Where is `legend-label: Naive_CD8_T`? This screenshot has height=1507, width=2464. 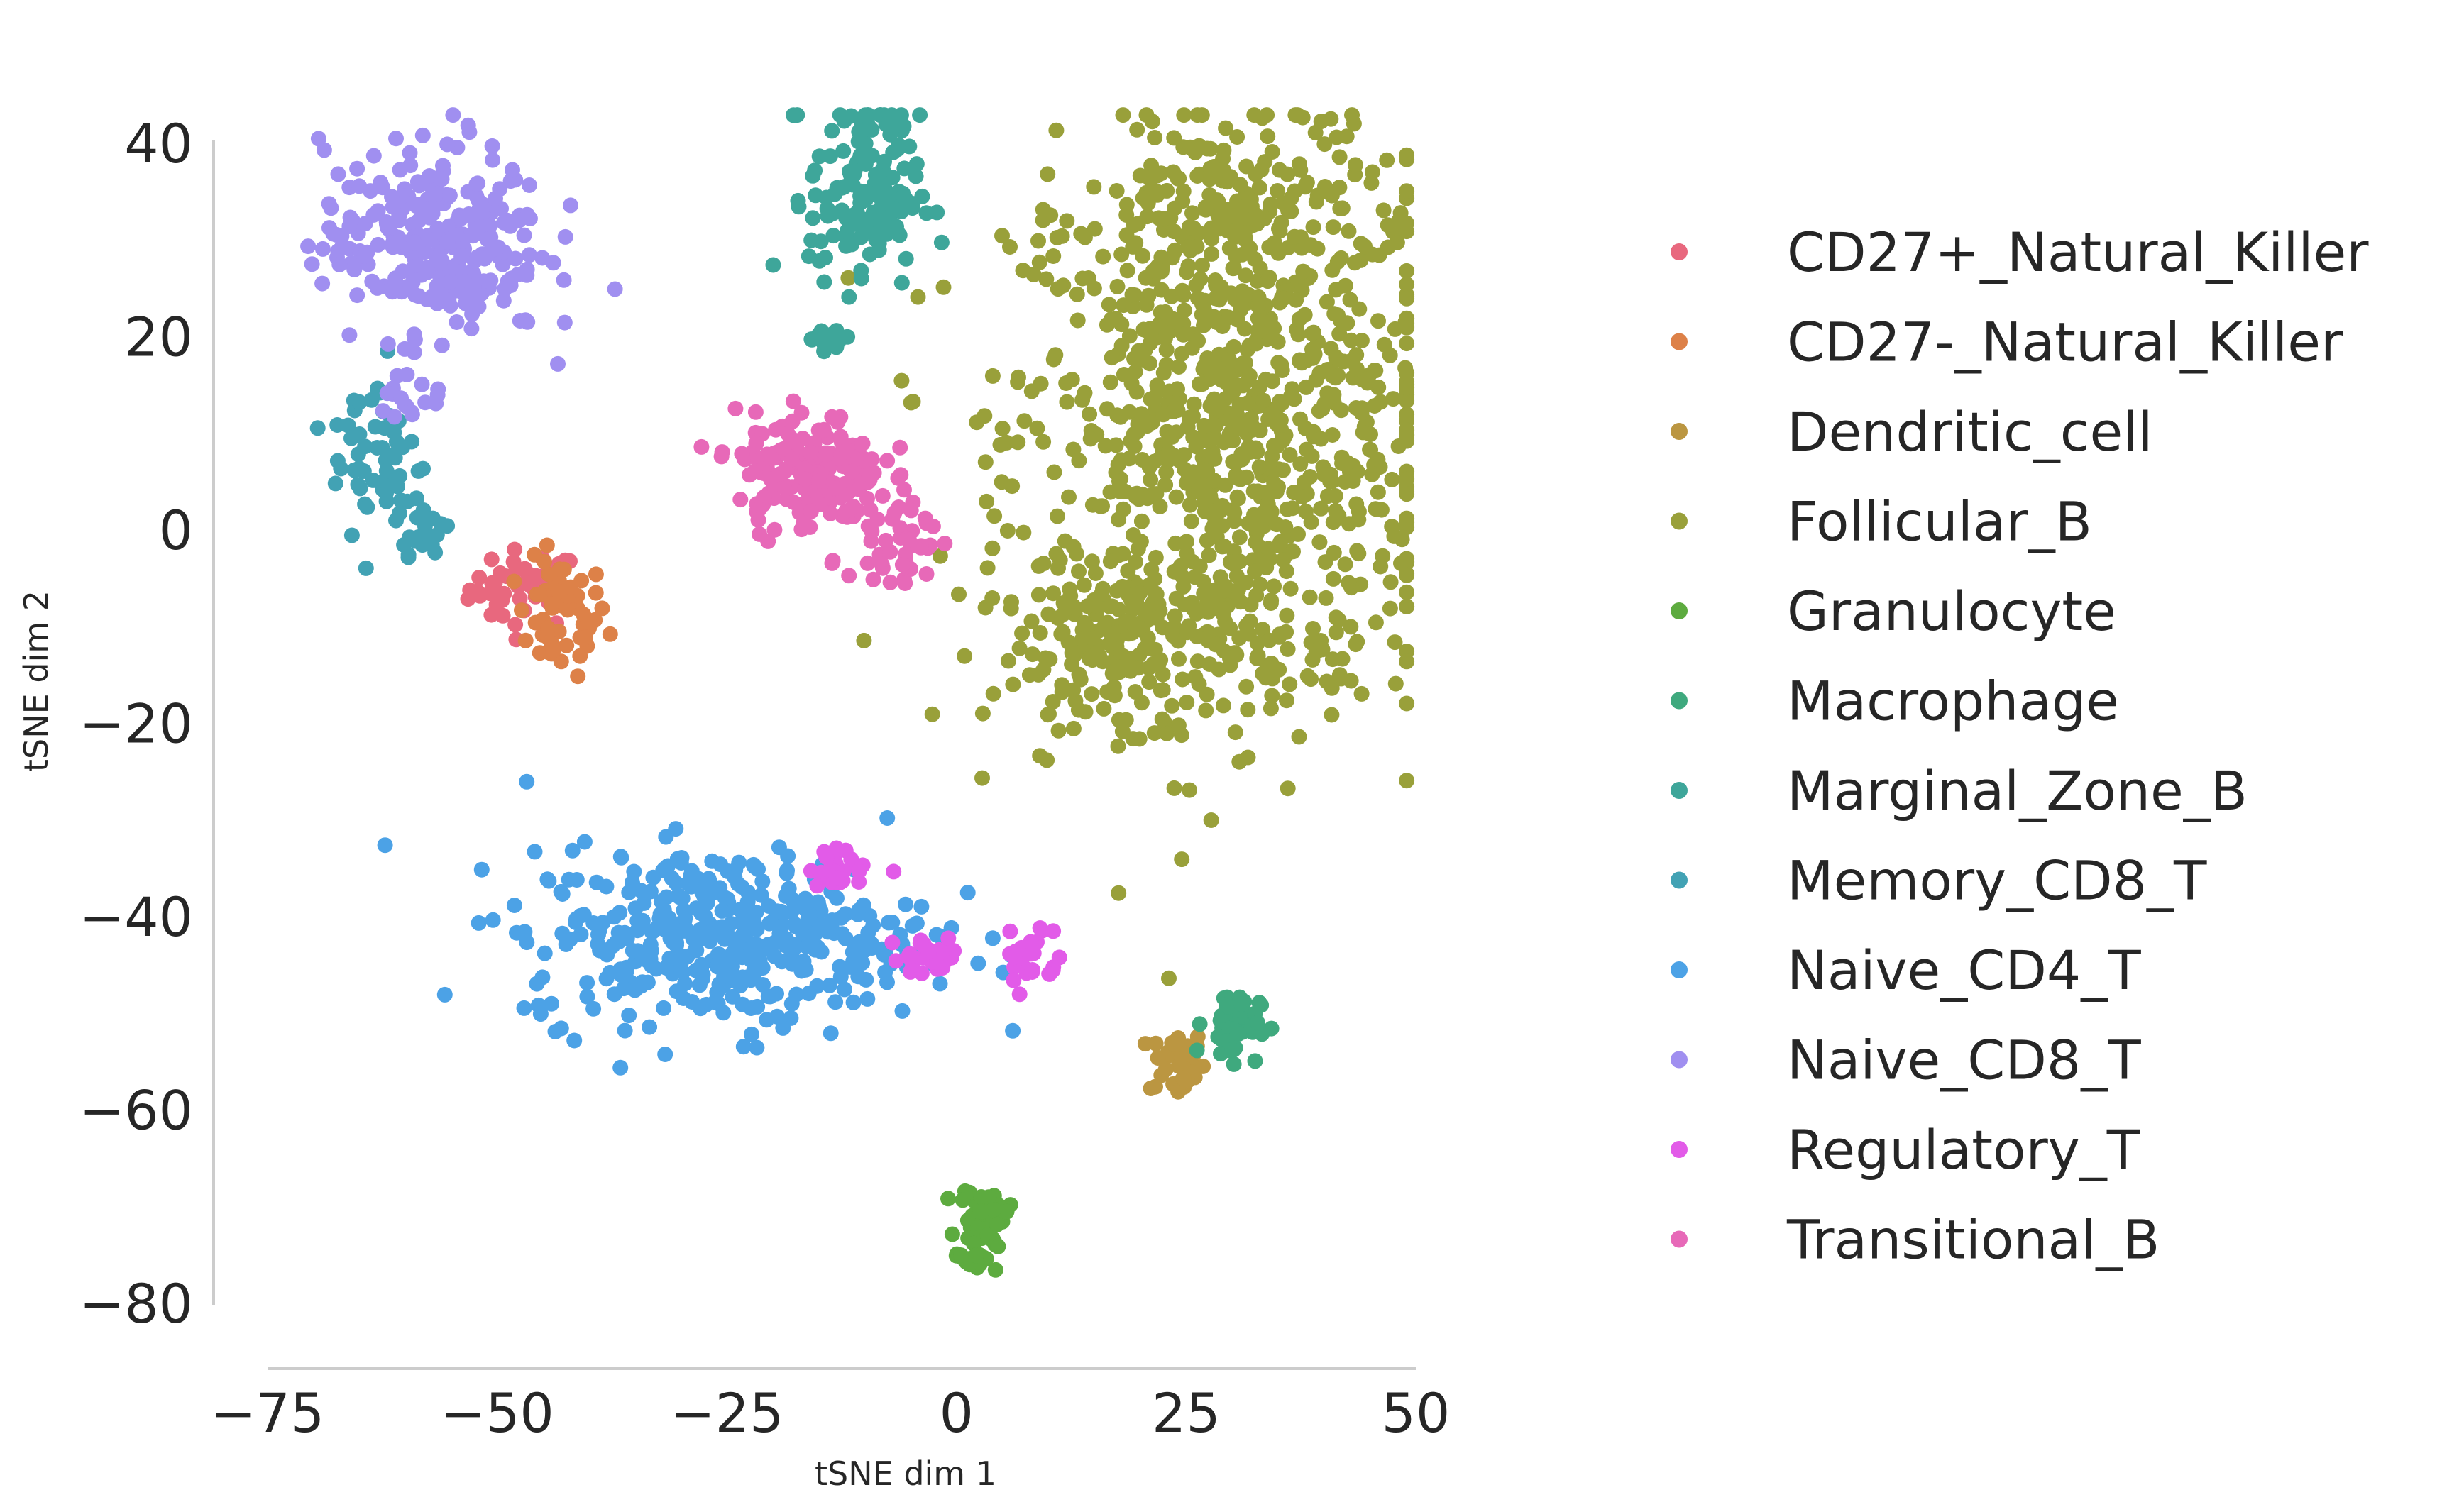
legend-label: Naive_CD8_T is located at coordinates (1964, 1060).